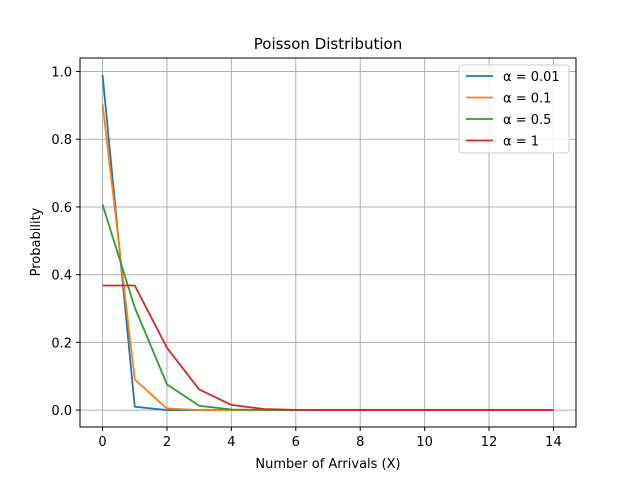  Describe the element at coordinates (330, 438) in the screenshot. I see `x-axis: 0 2 4 6 8 10 12 14` at that location.